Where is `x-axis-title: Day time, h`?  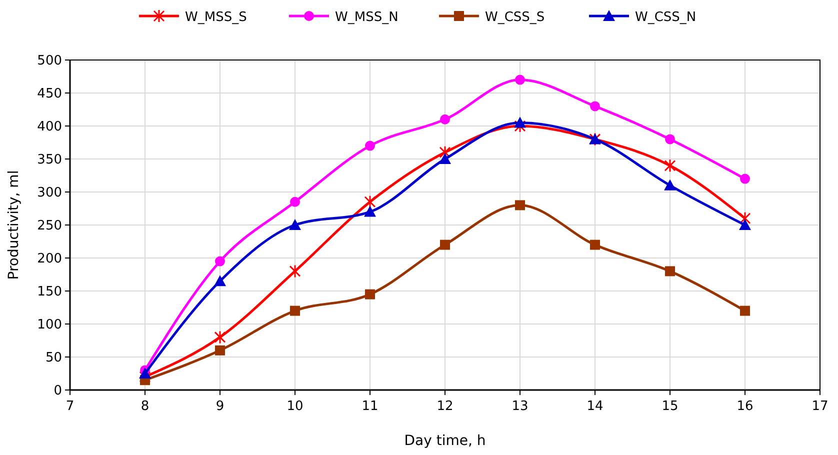
x-axis-title: Day time, h is located at coordinates (445, 441).